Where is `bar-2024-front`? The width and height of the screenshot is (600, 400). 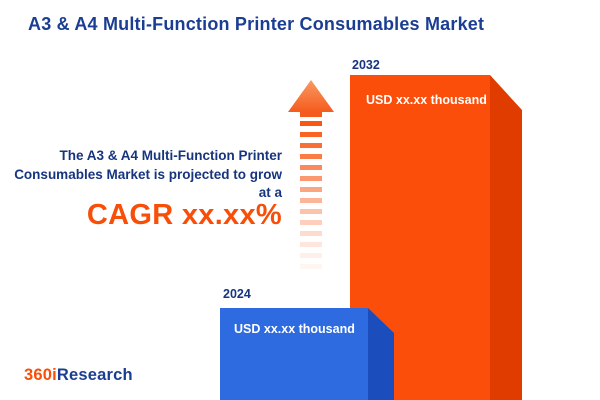 bar-2024-front is located at coordinates (294, 354).